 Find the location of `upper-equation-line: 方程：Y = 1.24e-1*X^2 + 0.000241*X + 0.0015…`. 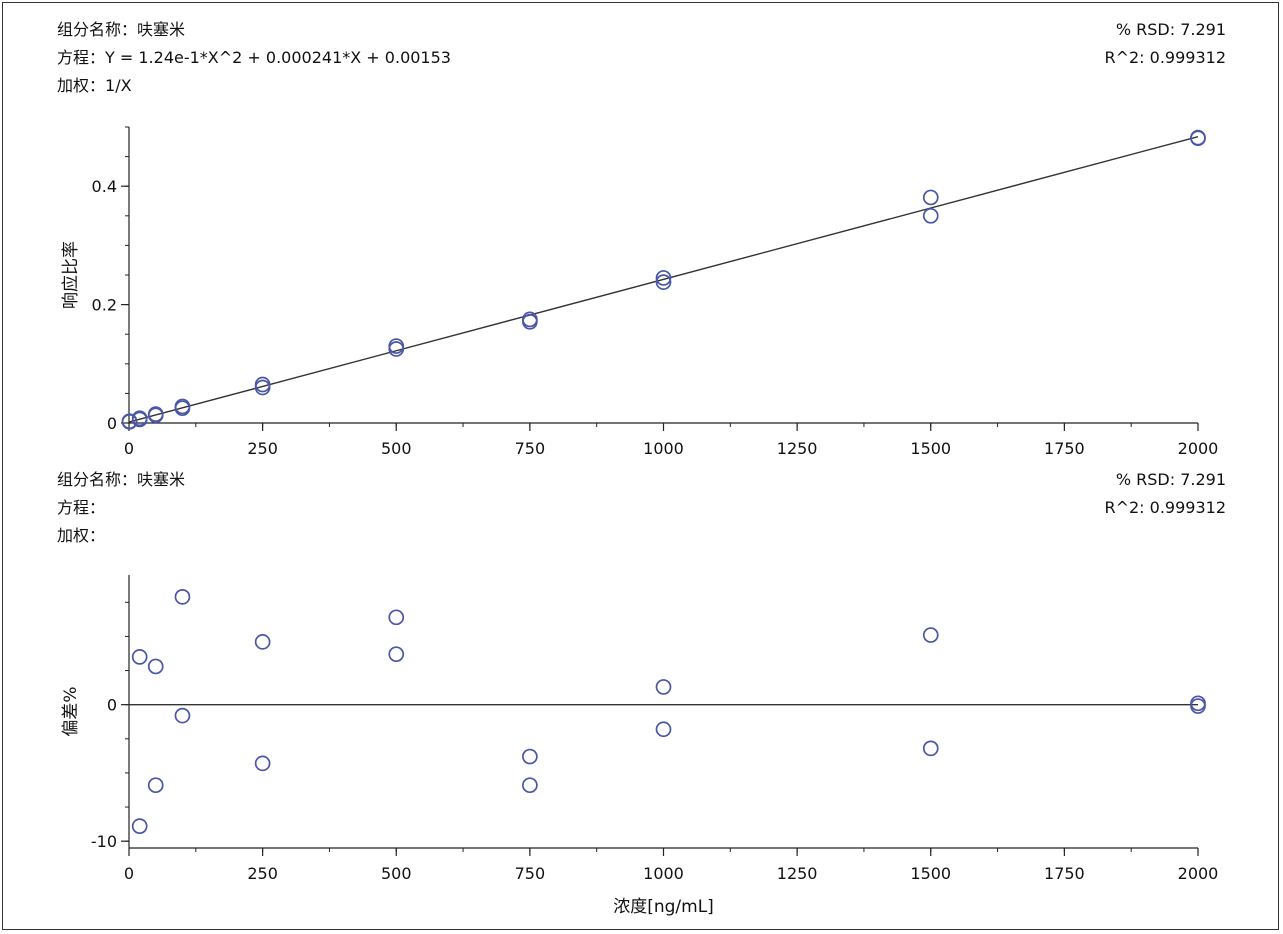

upper-equation-line: 方程：Y = 1.24e-1*X^2 + 0.000241*X + 0.0015… is located at coordinates (254, 58).